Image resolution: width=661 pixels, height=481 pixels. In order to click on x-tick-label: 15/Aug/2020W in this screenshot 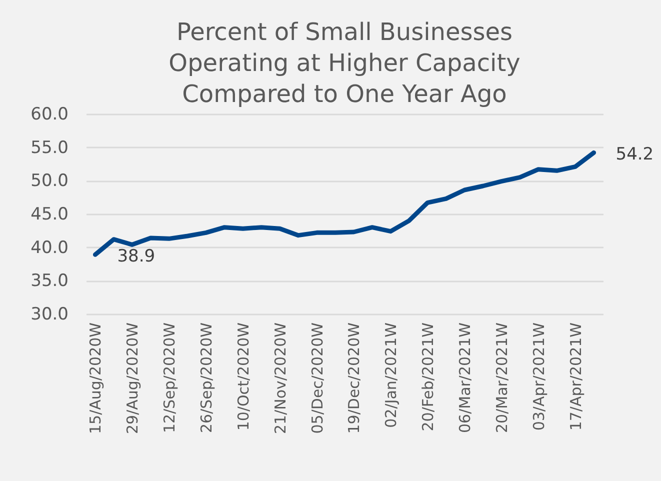, I will do `click(95, 378)`.